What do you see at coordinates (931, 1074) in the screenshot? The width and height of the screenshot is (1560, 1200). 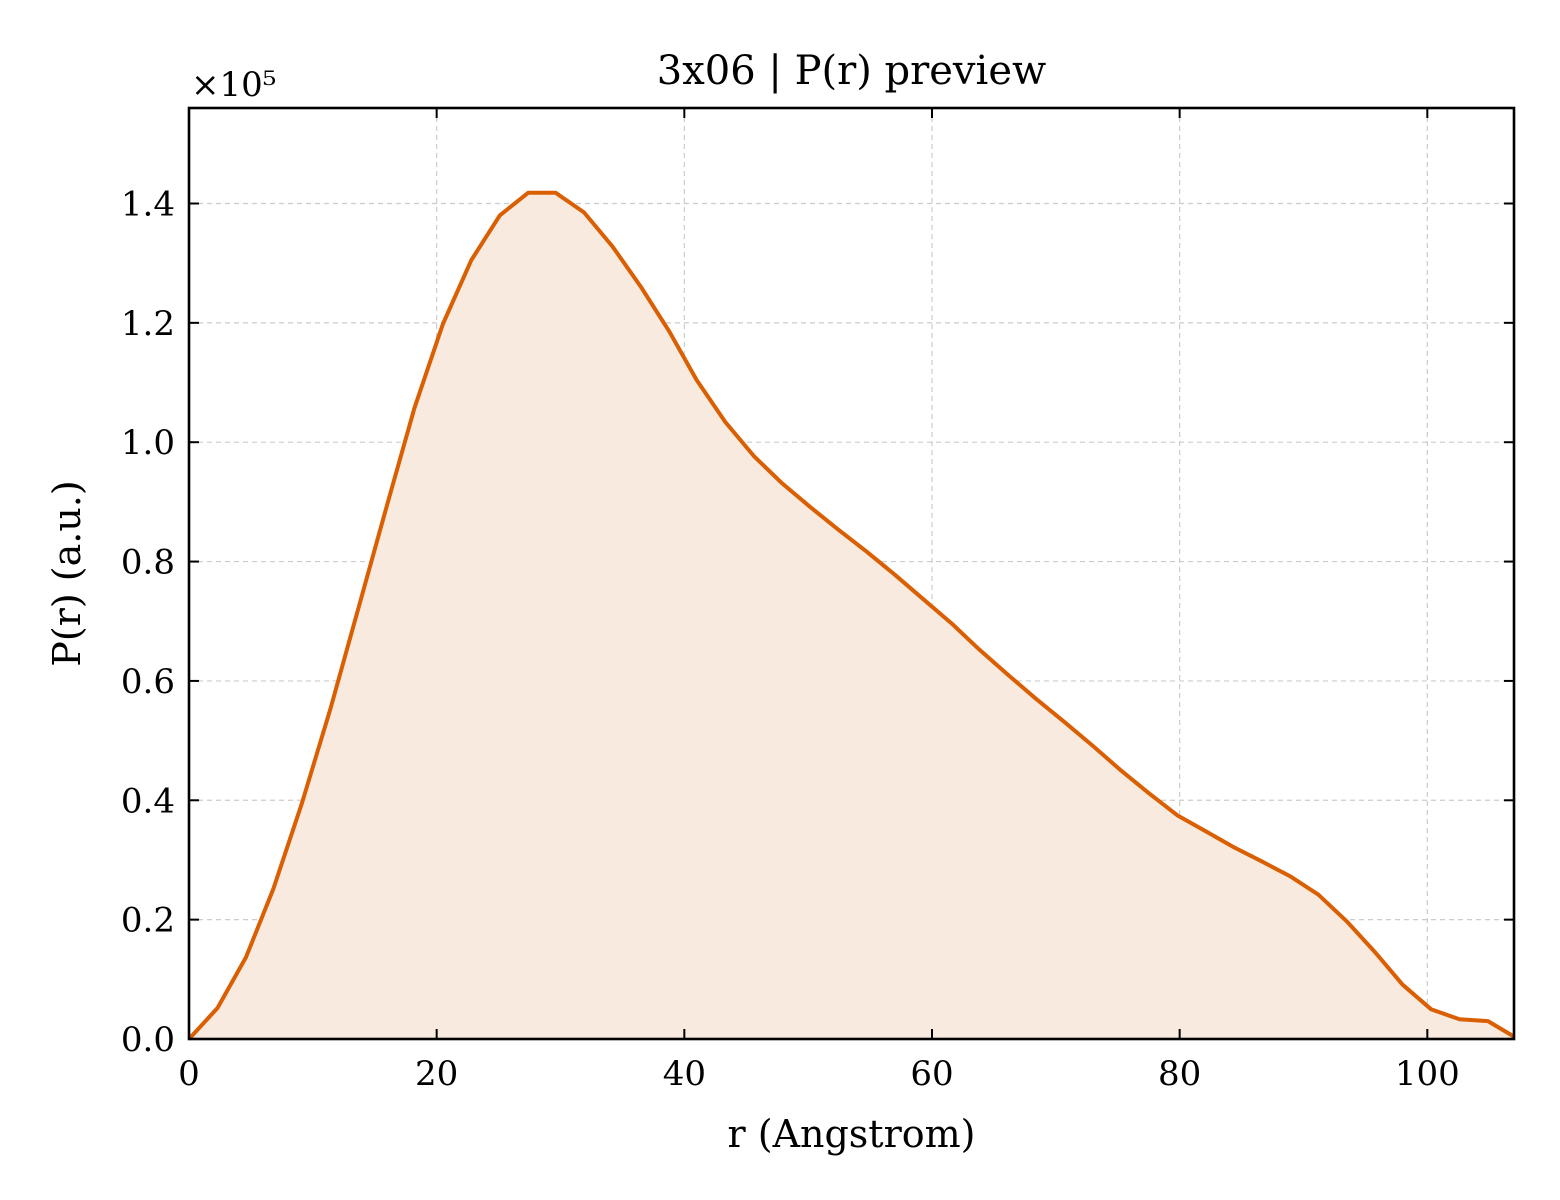 I see `x-tick-label: 60` at bounding box center [931, 1074].